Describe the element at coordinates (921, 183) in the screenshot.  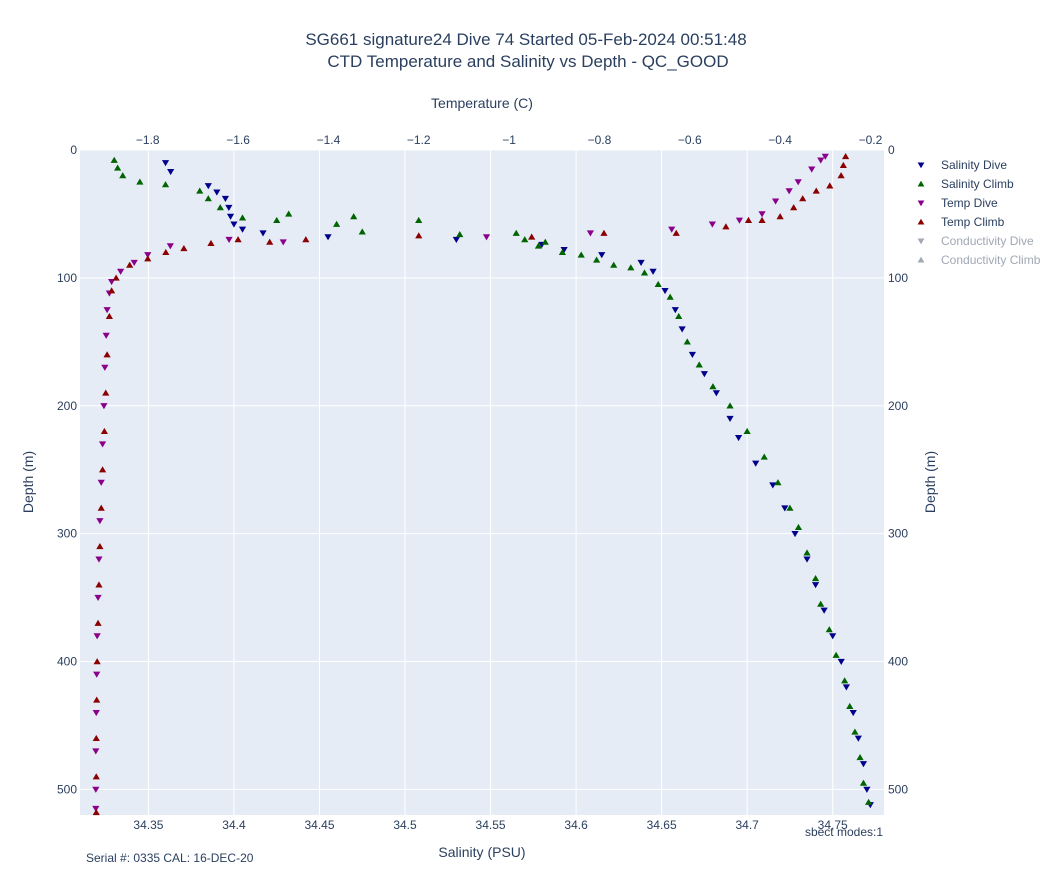
I see `legend-marker-salinity-climb` at that location.